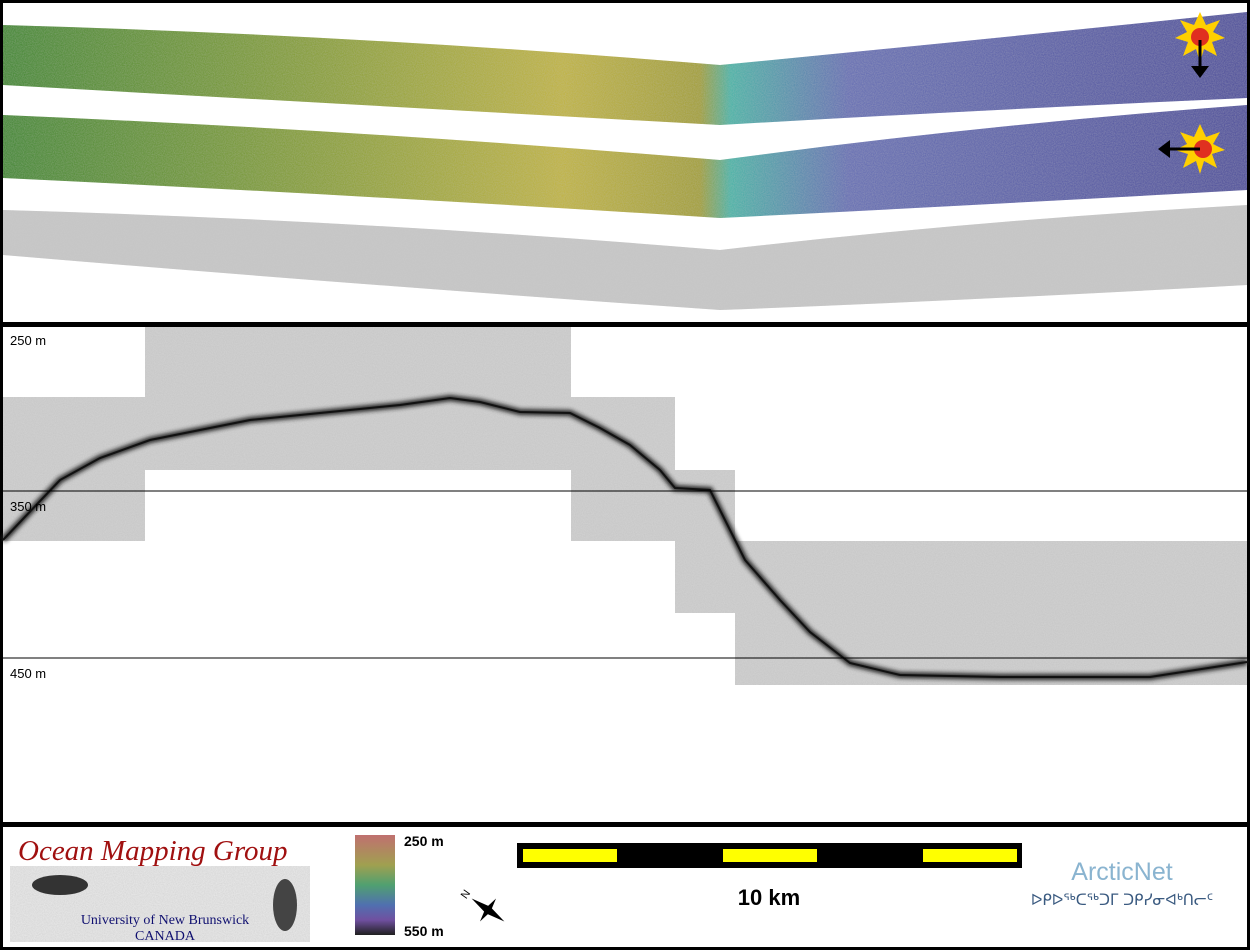  I want to click on logo-country: CANADA, so click(165, 936).